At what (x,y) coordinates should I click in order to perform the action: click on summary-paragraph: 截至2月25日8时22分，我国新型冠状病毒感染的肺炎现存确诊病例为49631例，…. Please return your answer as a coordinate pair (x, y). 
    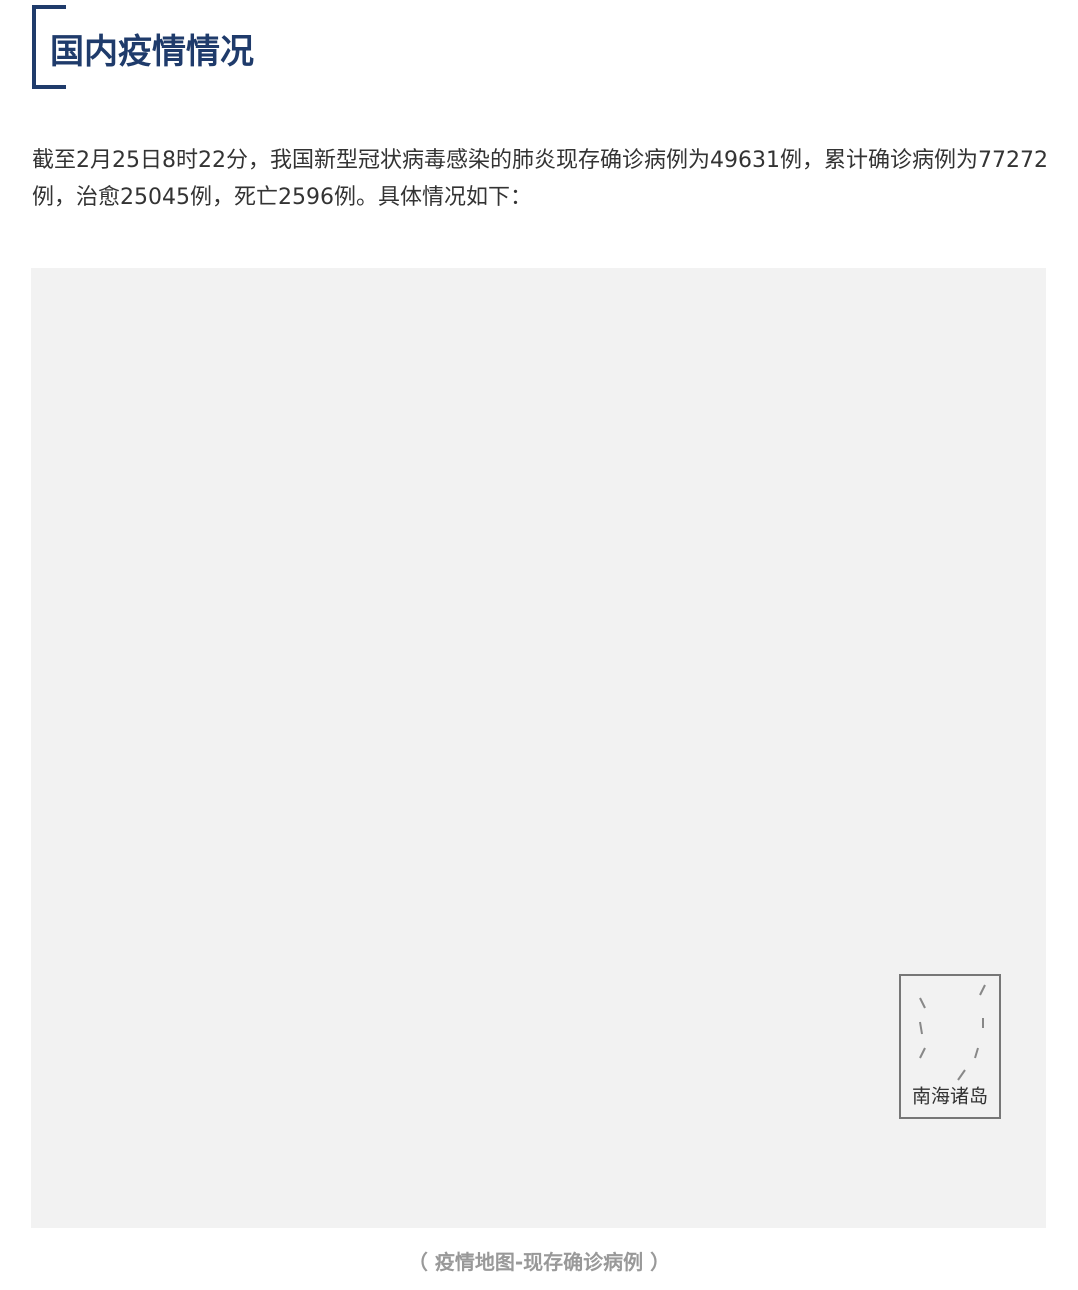
    Looking at the image, I should click on (540, 179).